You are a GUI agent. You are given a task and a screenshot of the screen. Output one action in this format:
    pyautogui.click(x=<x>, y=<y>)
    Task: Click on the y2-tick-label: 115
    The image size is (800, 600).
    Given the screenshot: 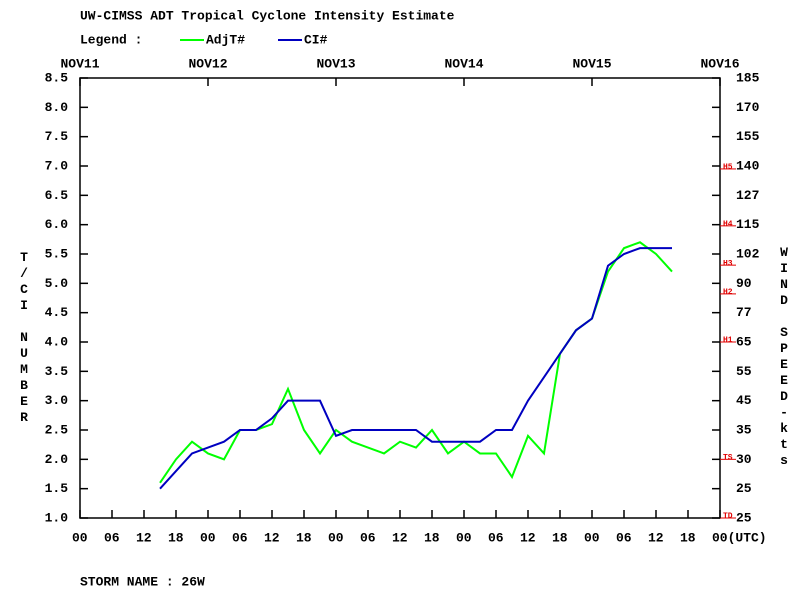 What is the action you would take?
    pyautogui.click(x=748, y=224)
    